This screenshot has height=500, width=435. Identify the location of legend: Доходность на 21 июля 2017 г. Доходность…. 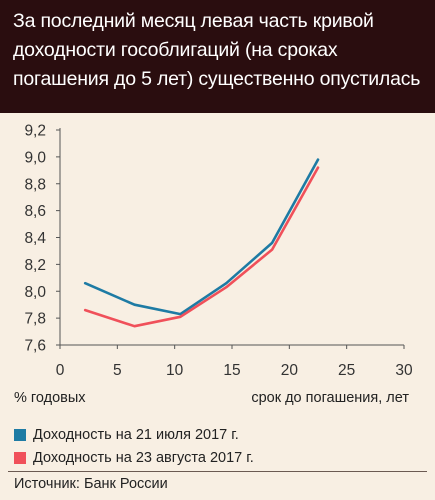
(134, 446).